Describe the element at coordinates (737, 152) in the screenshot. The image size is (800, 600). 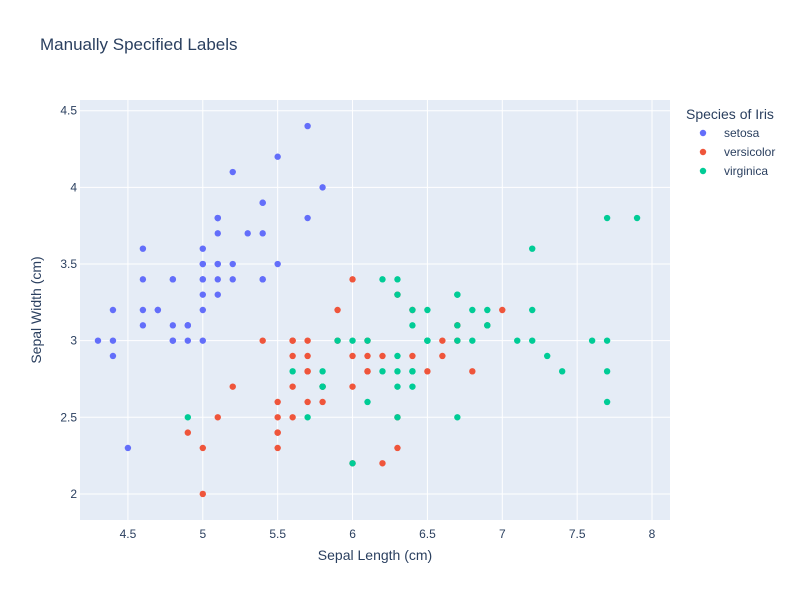
I see `legend-item-versicolor: versicolor` at that location.